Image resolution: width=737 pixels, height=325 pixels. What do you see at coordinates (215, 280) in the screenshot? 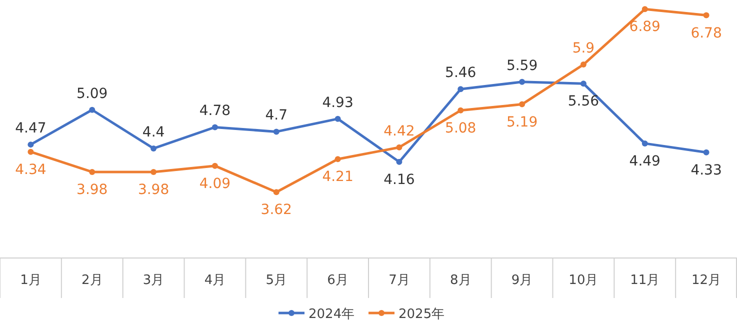
I see `x-tick-label: 4月` at bounding box center [215, 280].